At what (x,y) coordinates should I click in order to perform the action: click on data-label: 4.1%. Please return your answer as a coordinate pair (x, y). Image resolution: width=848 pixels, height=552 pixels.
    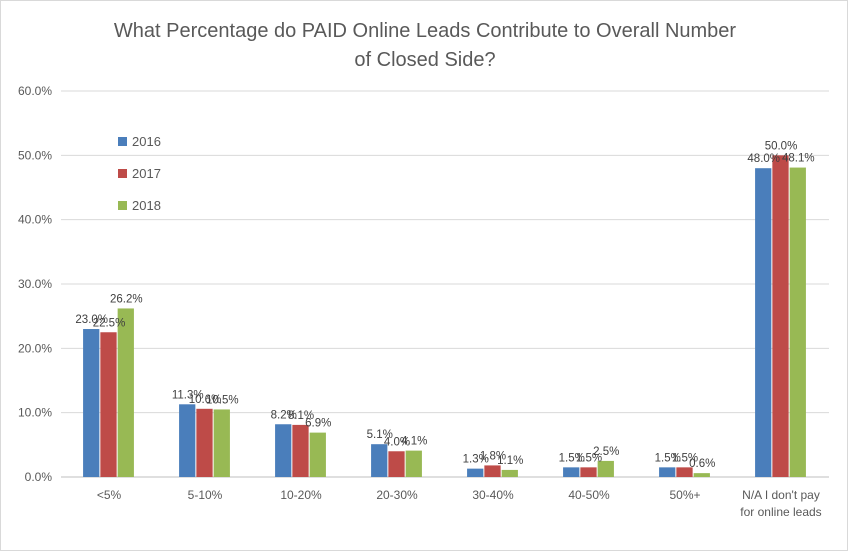
    Looking at the image, I should click on (414, 442).